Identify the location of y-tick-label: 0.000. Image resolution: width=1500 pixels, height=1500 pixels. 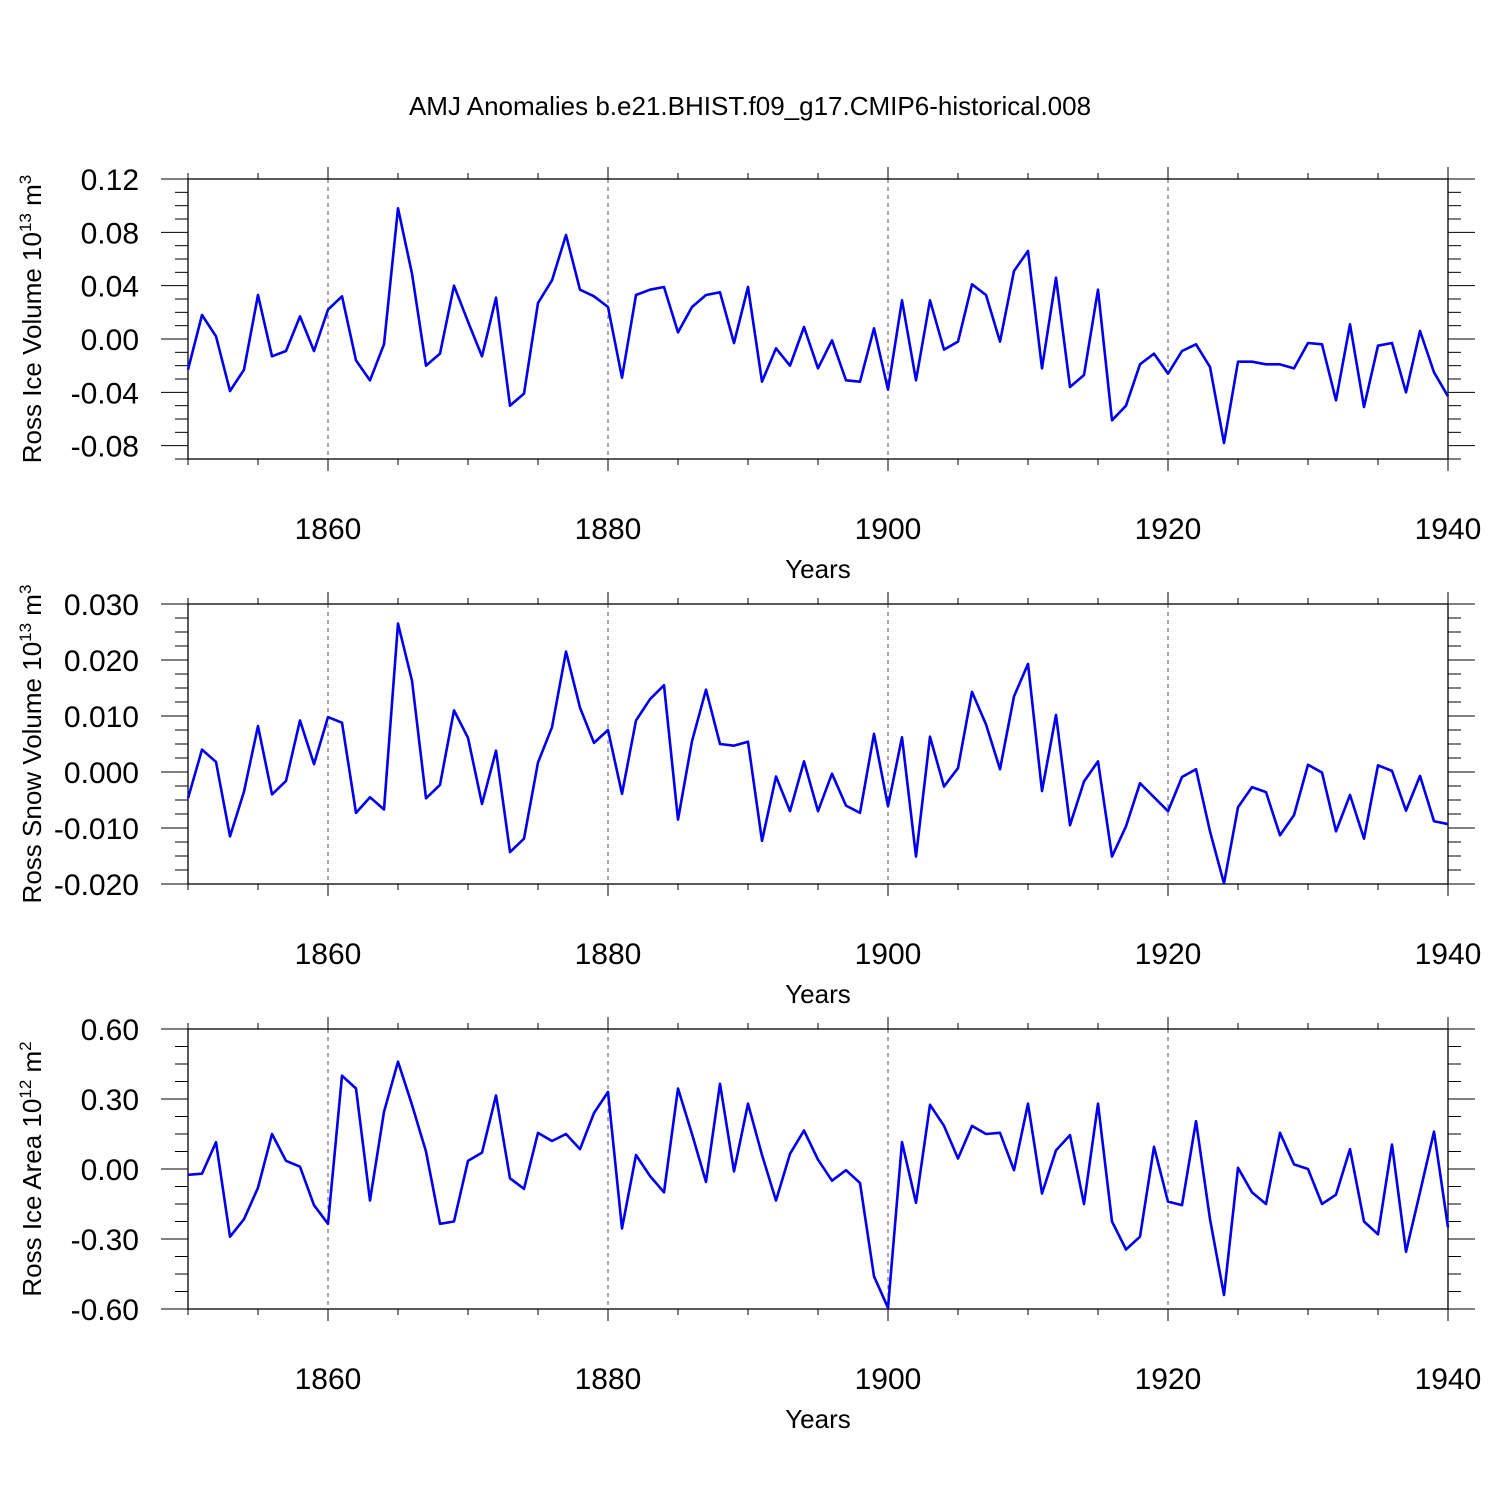
(101, 773).